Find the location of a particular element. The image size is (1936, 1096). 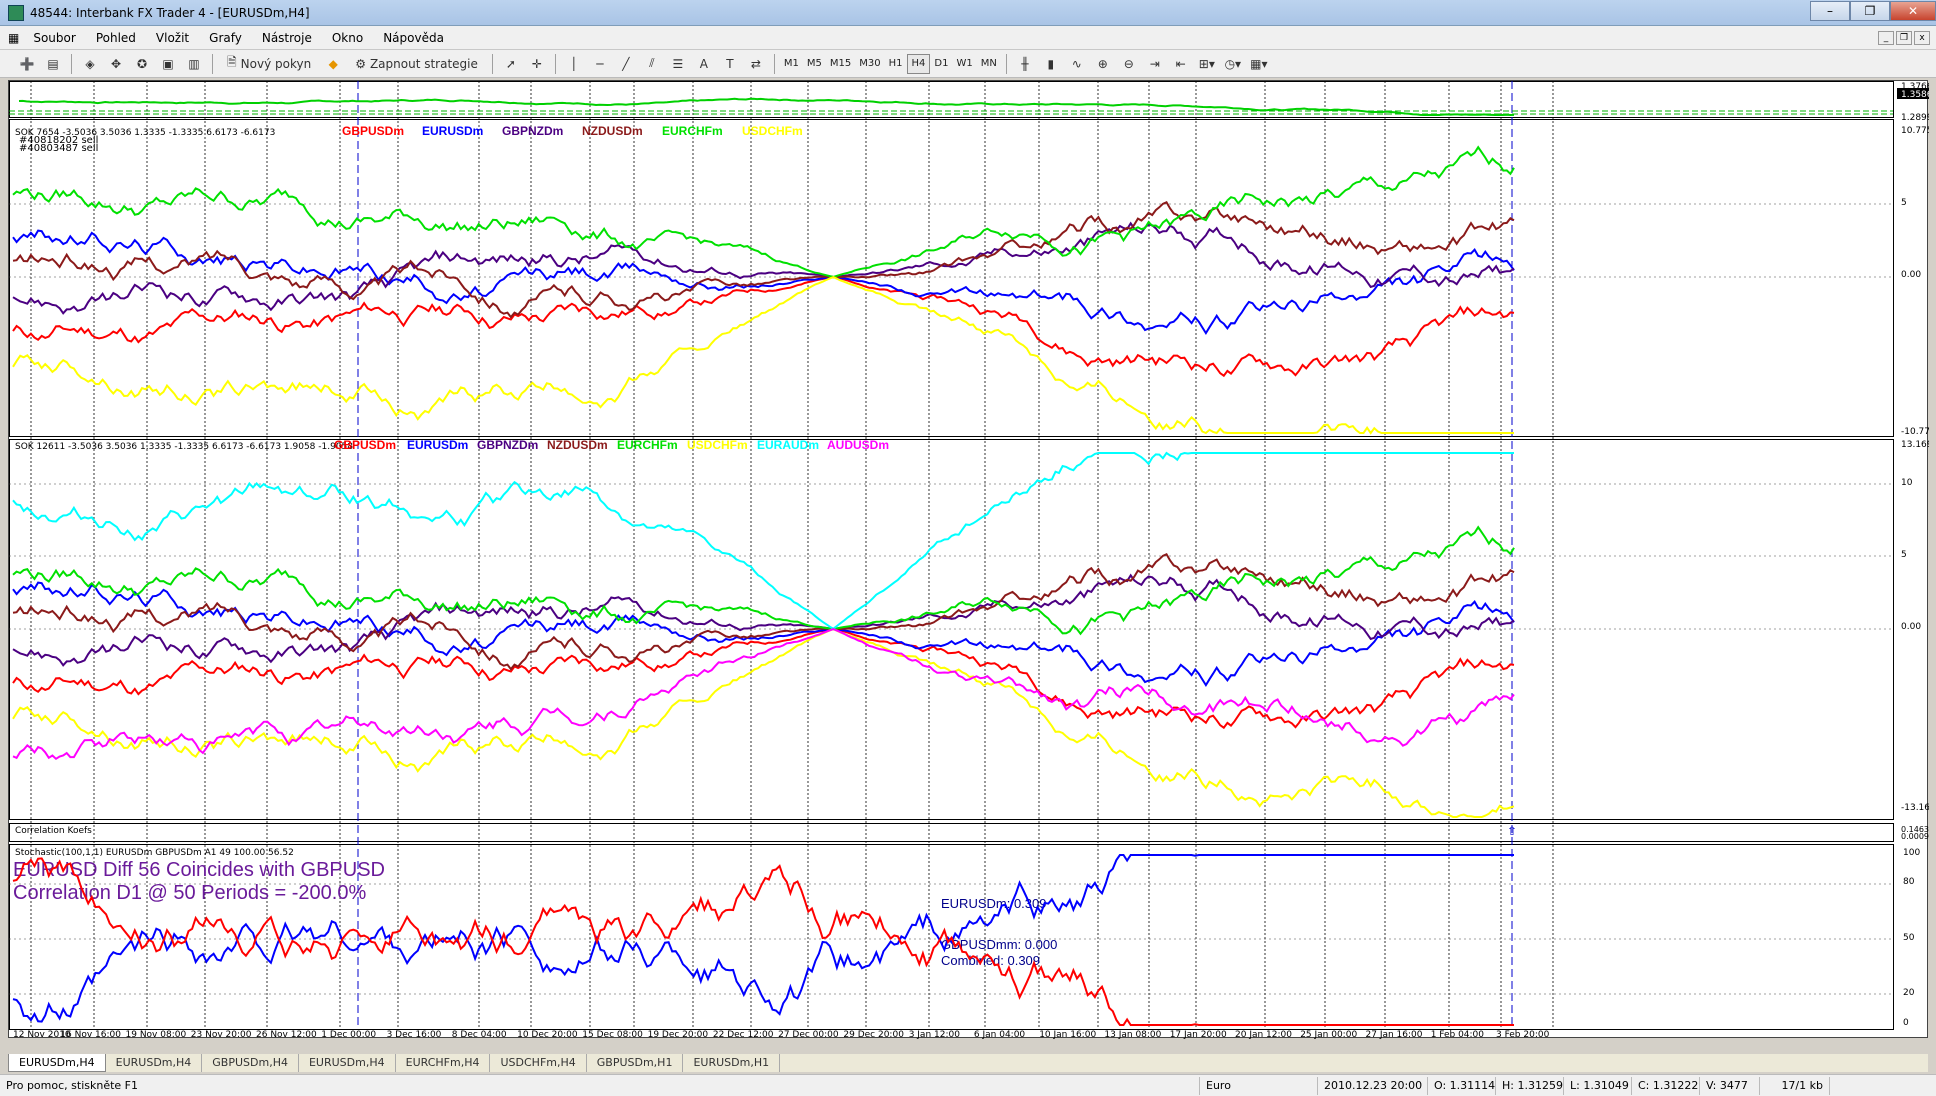

timeframe-m30: M30 is located at coordinates (870, 63).